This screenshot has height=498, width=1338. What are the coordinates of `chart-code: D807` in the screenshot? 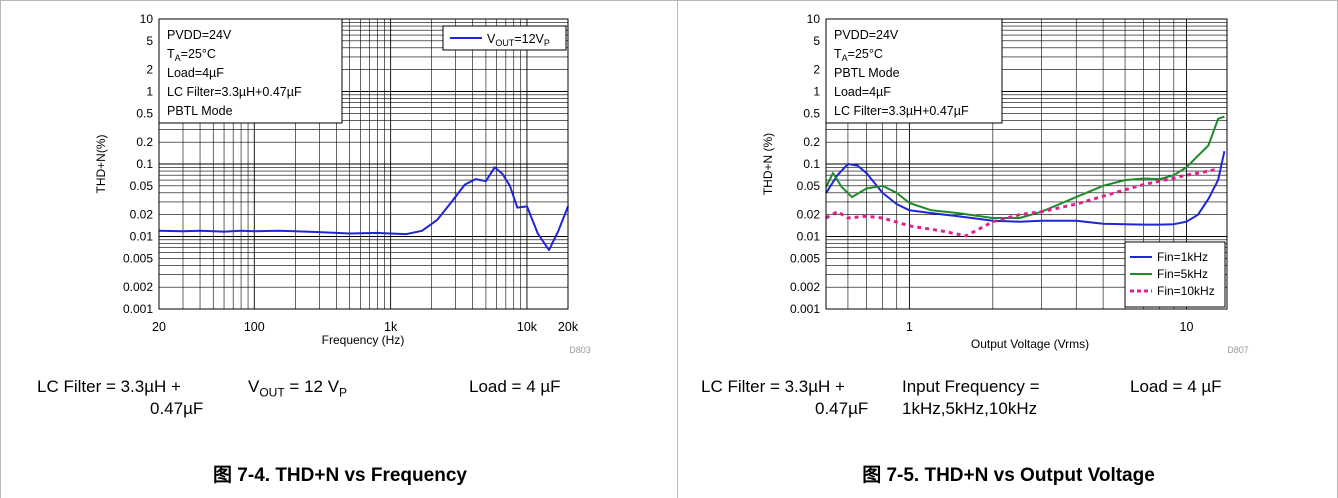 It's located at (1238, 350).